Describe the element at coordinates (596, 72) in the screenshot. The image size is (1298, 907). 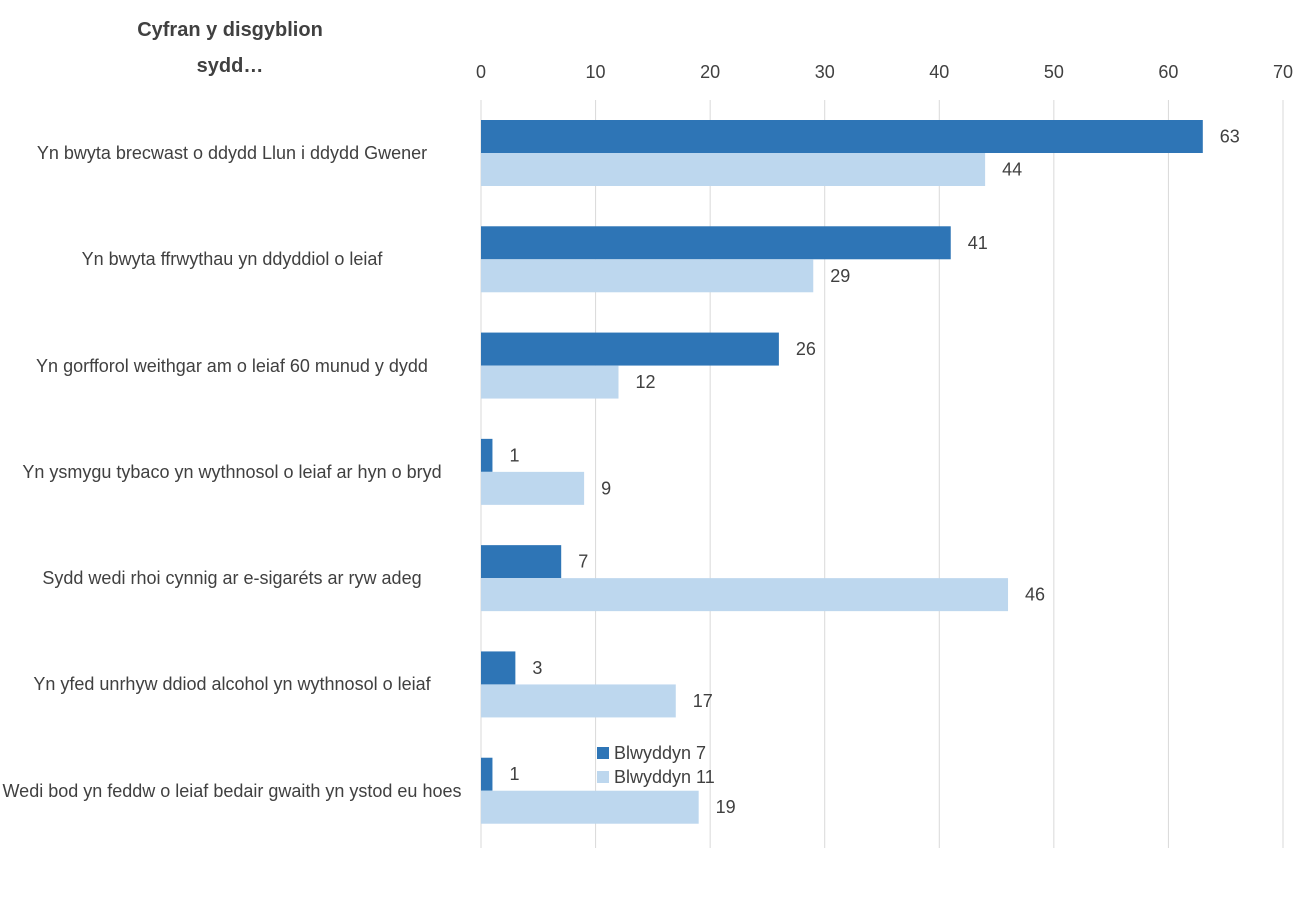
I see `x-tick-label: 10` at that location.